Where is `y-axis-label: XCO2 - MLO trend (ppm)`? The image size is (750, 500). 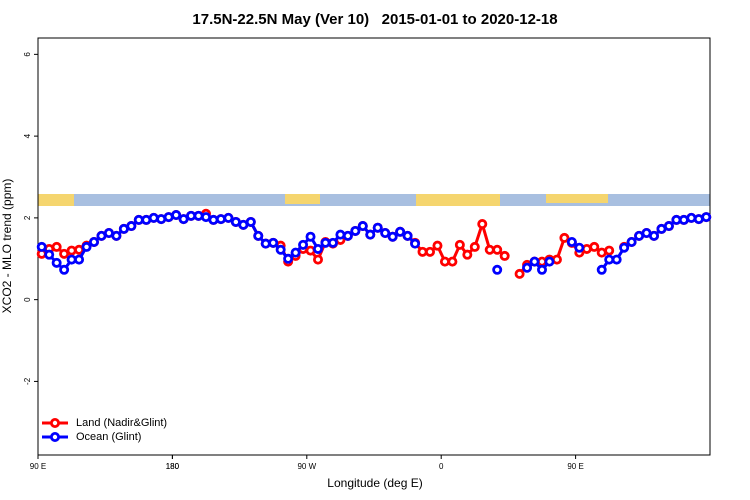 y-axis-label: XCO2 - MLO trend (ppm) is located at coordinates (7, 246).